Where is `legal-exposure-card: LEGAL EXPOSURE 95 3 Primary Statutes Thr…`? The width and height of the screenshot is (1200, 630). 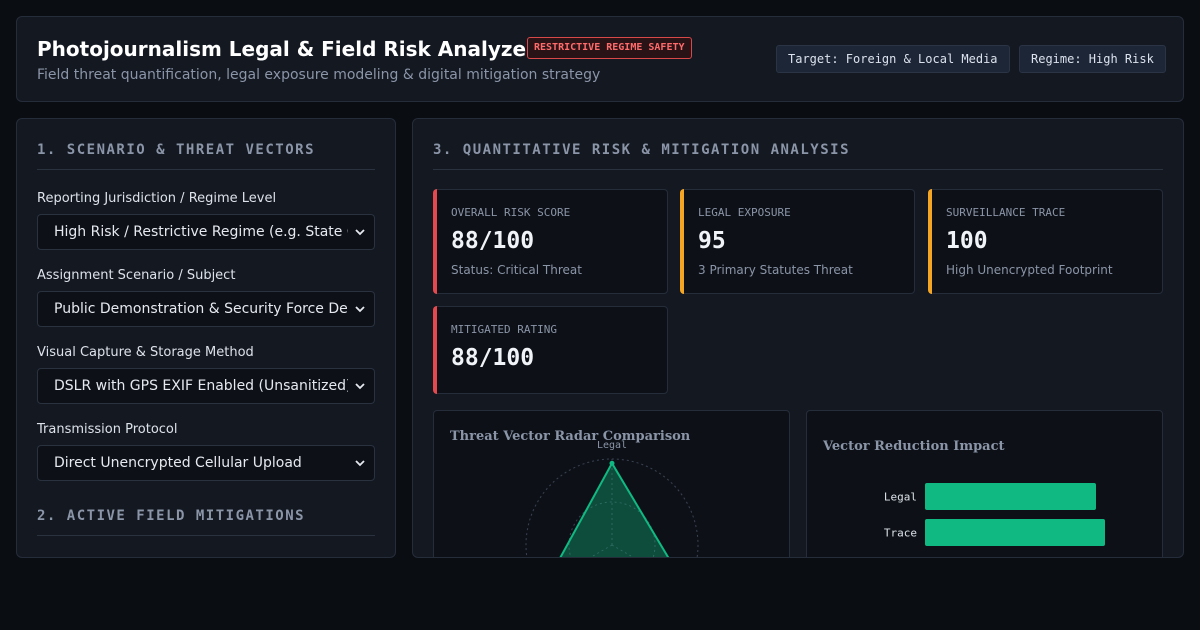 legal-exposure-card: LEGAL EXPOSURE 95 3 Primary Statutes Thr… is located at coordinates (797, 241).